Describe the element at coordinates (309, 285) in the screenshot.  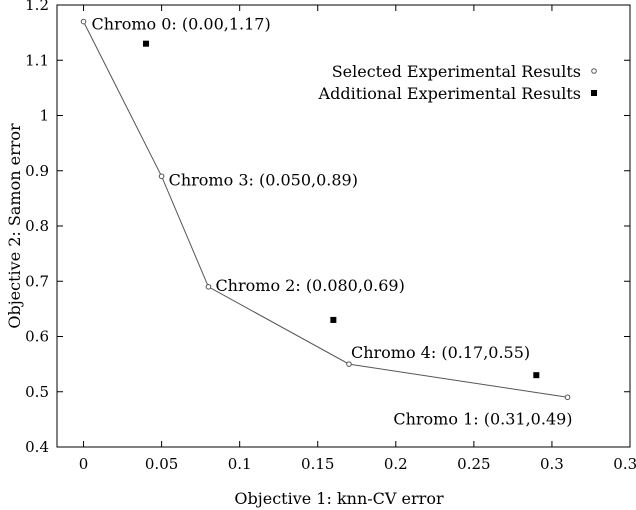
I see `point-label: Chromo 2: (0.080,0.69)` at that location.